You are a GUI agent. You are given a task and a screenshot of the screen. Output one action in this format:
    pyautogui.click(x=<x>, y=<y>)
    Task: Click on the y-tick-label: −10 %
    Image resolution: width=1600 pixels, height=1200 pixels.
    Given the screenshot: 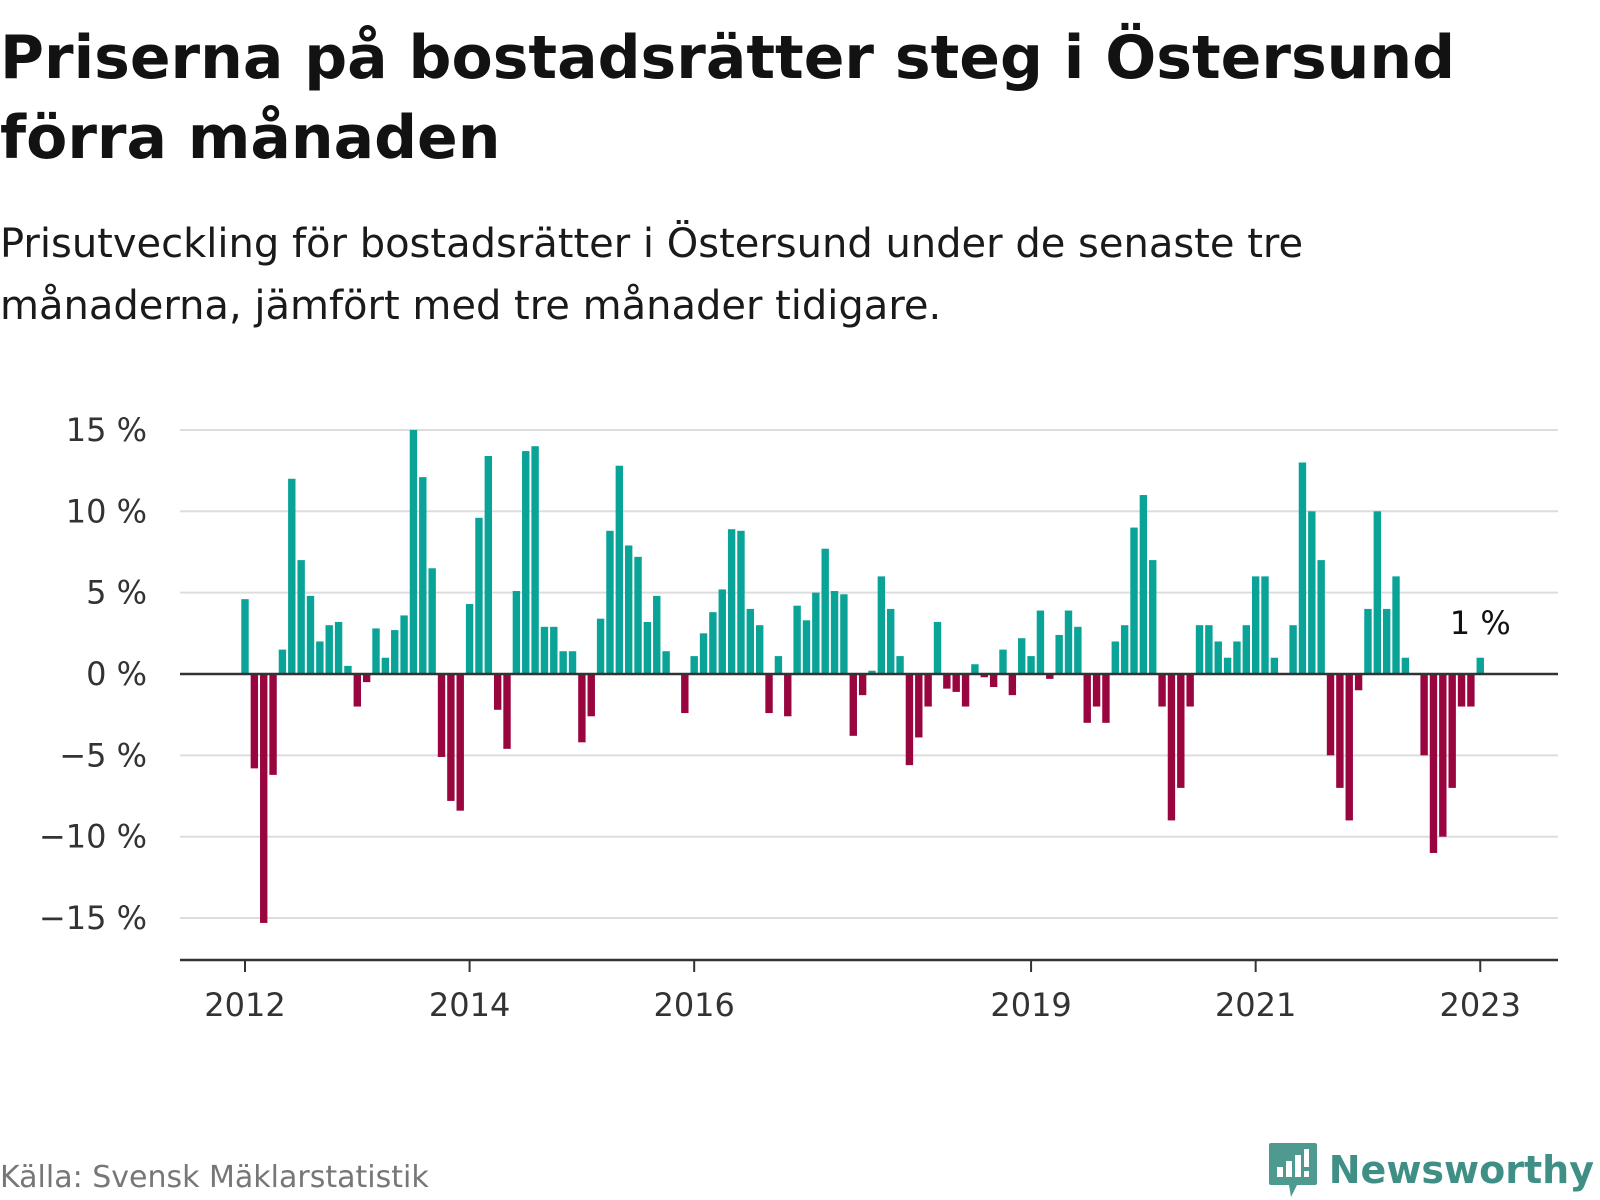 What is the action you would take?
    pyautogui.click(x=93, y=837)
    